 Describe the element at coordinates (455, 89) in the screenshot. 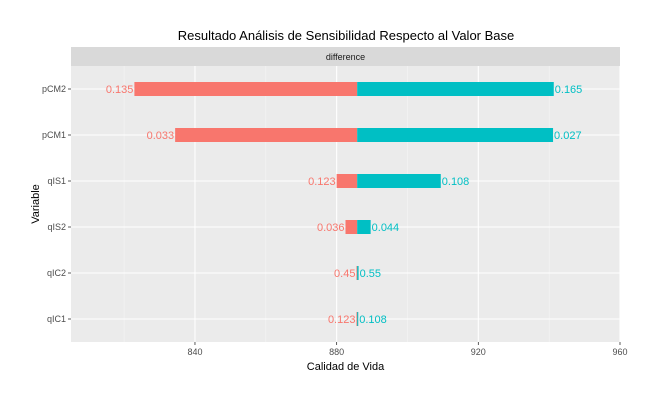

I see `bar-pCM2-high` at that location.